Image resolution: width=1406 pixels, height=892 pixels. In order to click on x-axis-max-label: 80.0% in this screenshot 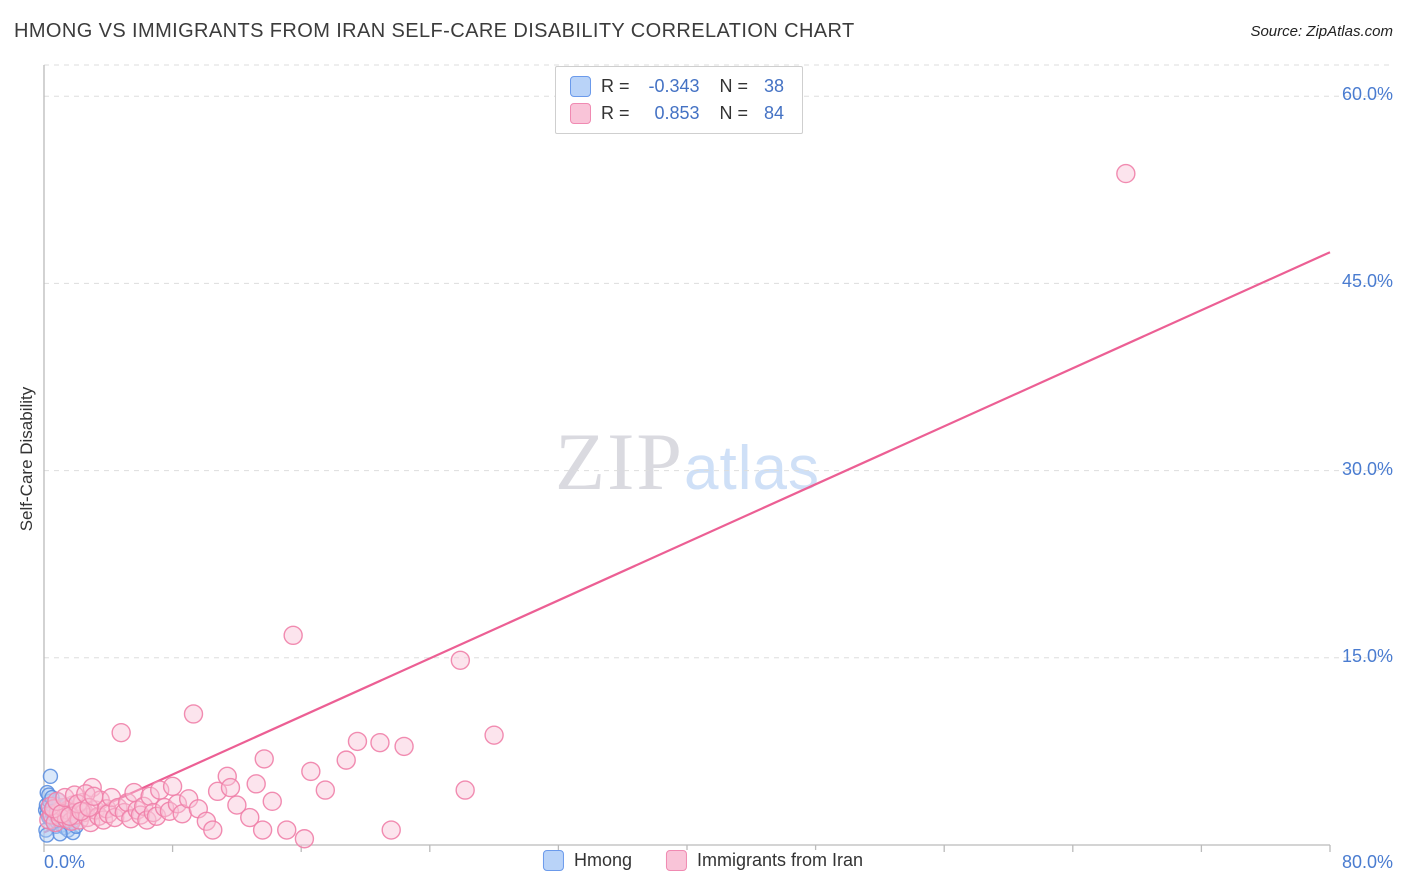, I will do `click(1367, 862)`.